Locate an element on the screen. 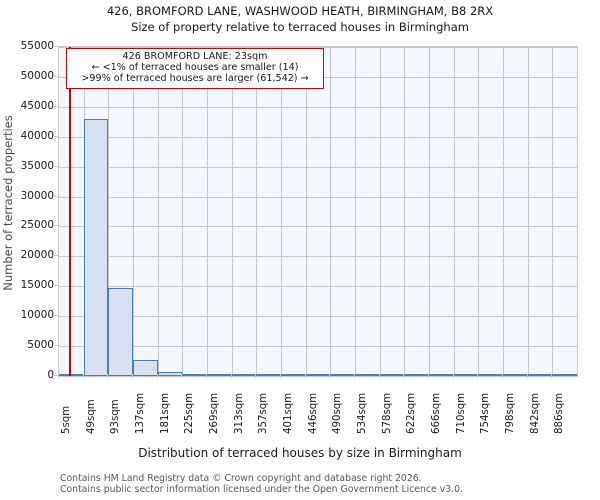 The image size is (600, 500). y-axis-tick-label: 10000 is located at coordinates (37, 315).